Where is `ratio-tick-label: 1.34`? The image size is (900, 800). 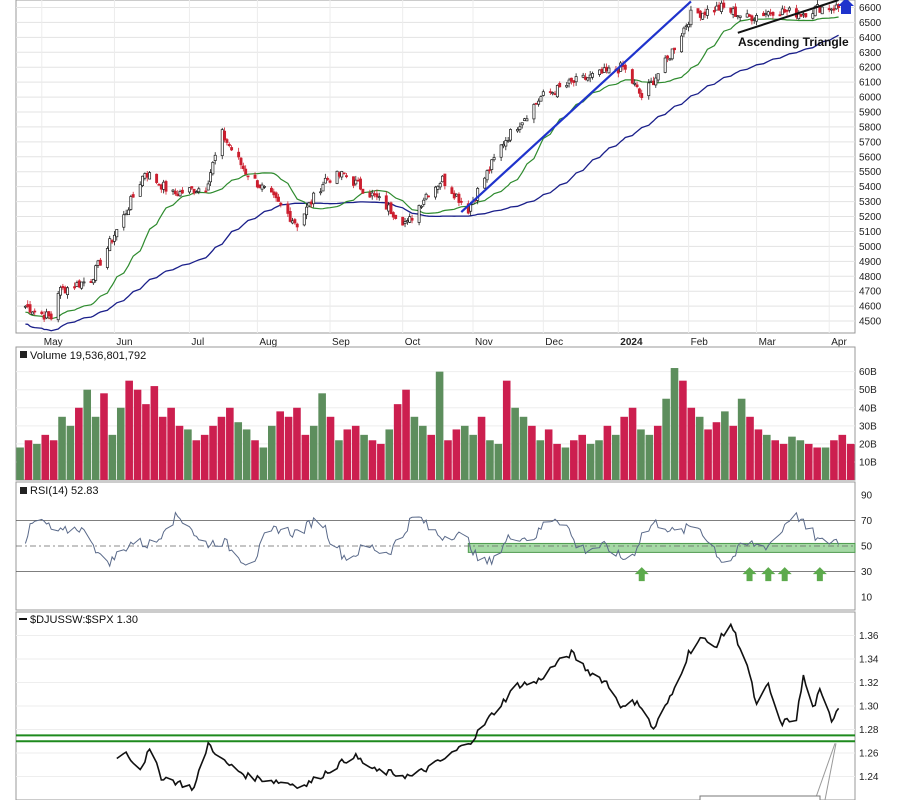 ratio-tick-label: 1.34 is located at coordinates (869, 660).